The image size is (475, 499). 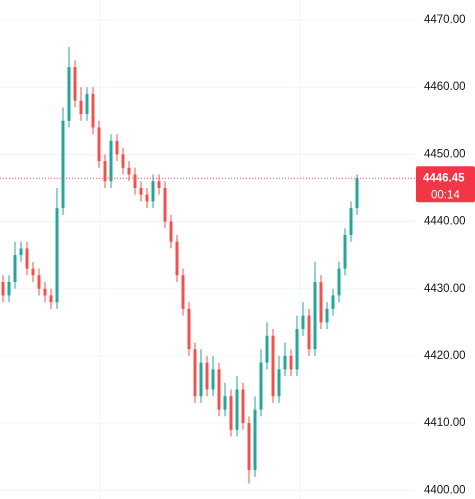 I want to click on last-price-box, so click(x=445, y=184).